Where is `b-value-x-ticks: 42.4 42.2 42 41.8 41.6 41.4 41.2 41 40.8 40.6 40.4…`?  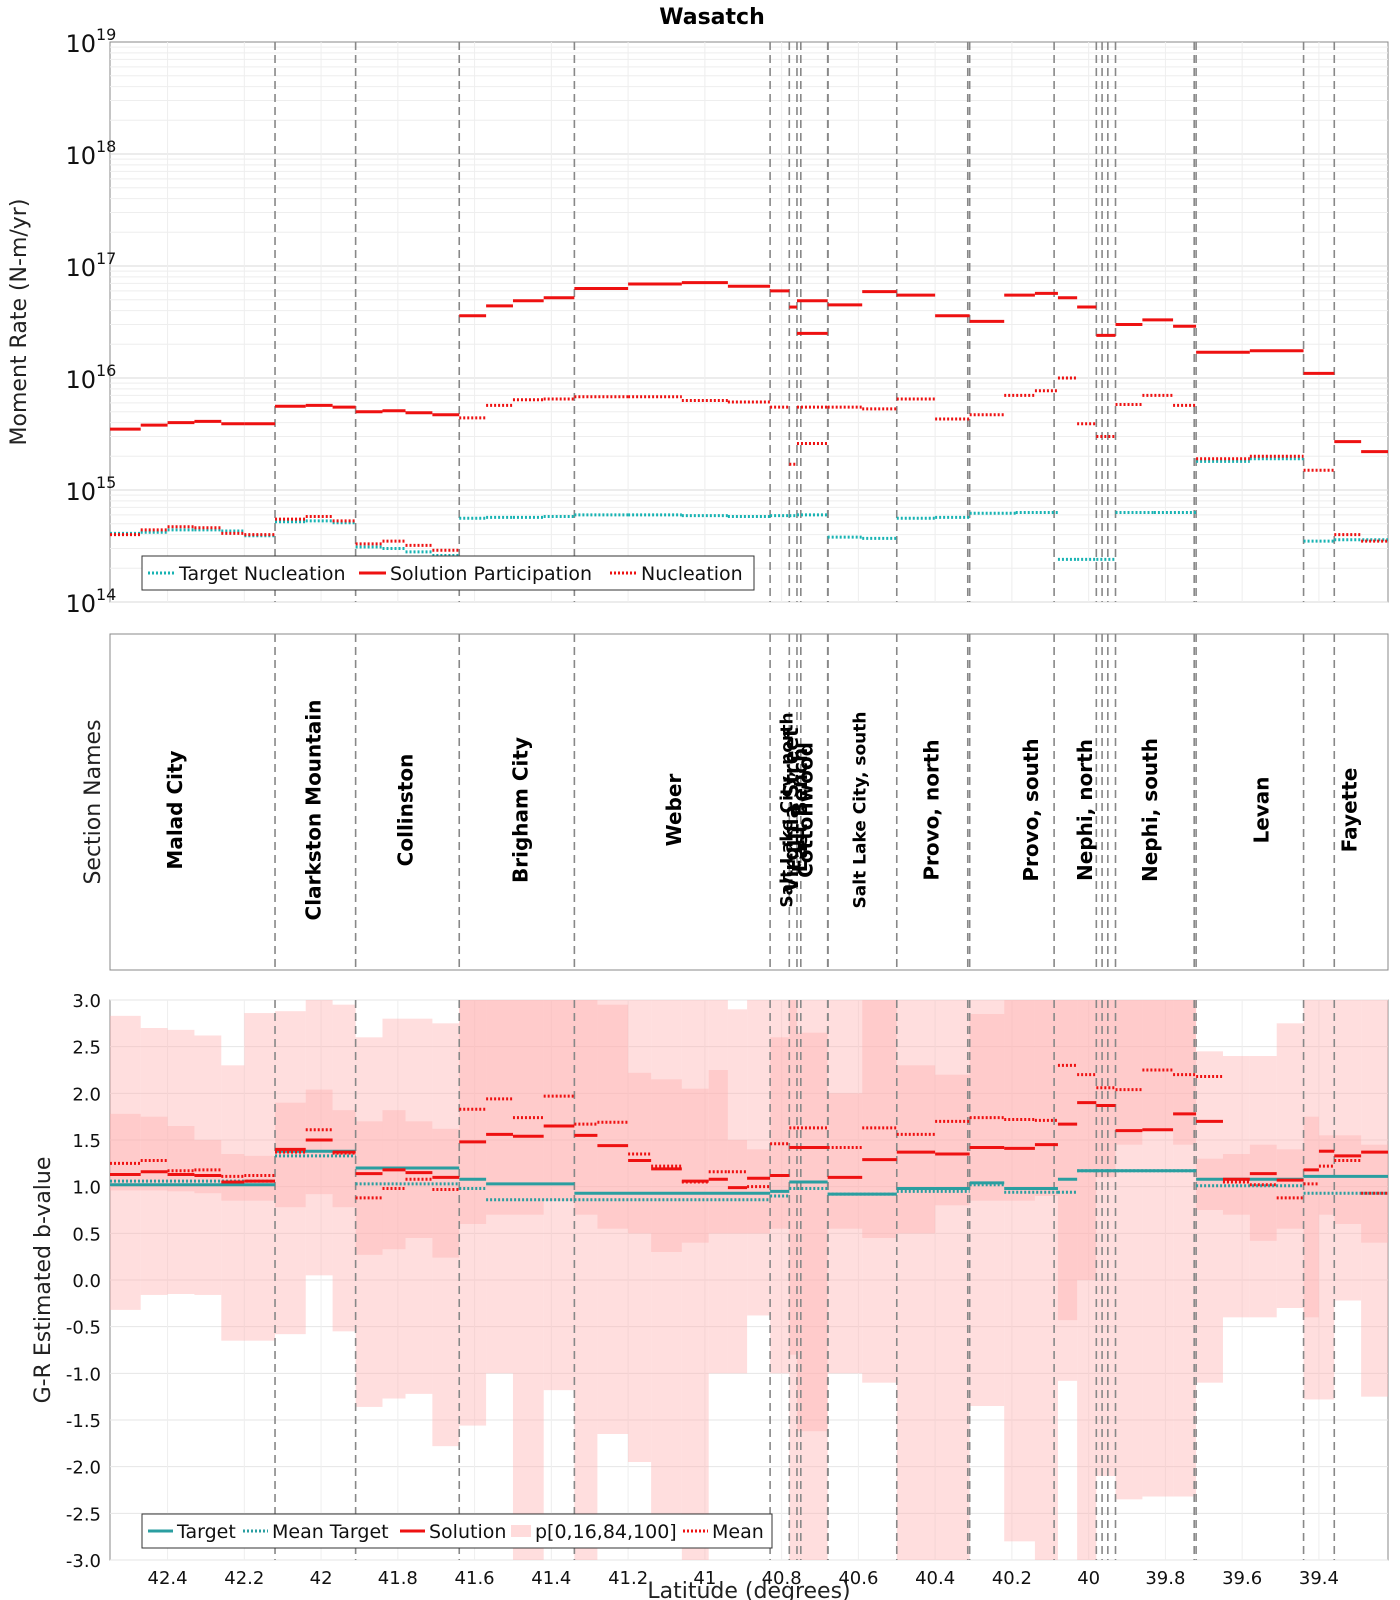
b-value-x-ticks: 42.4 42.2 42 41.8 41.6 41.4 41.2 41 40.8 40.6 40.4… is located at coordinates (743, 1578).